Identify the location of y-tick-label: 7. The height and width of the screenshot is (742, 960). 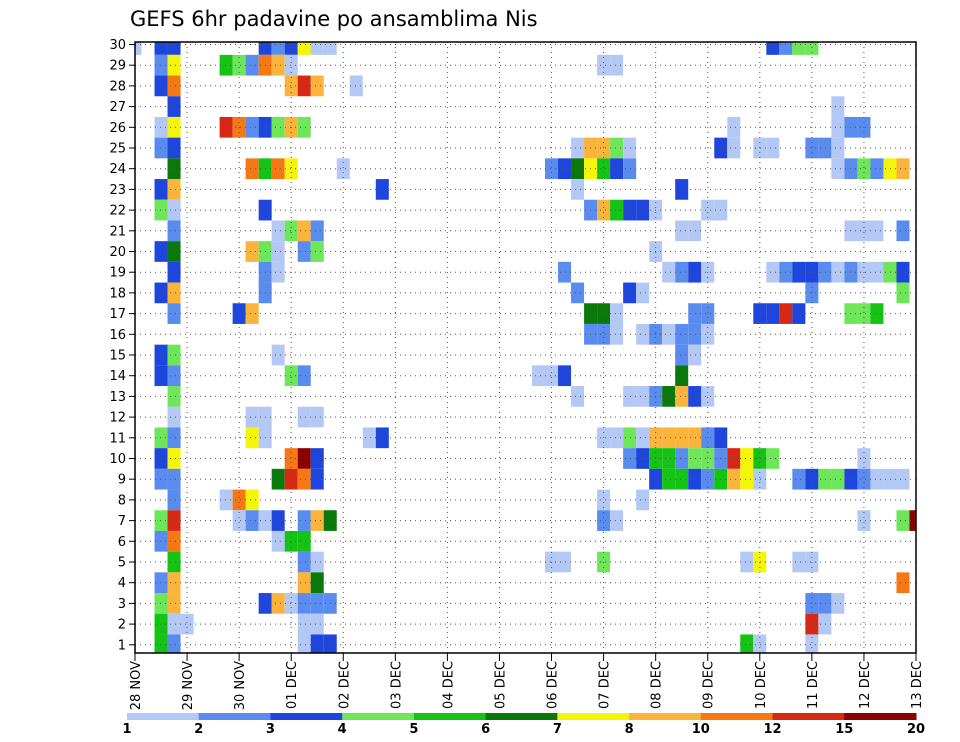
(122, 521).